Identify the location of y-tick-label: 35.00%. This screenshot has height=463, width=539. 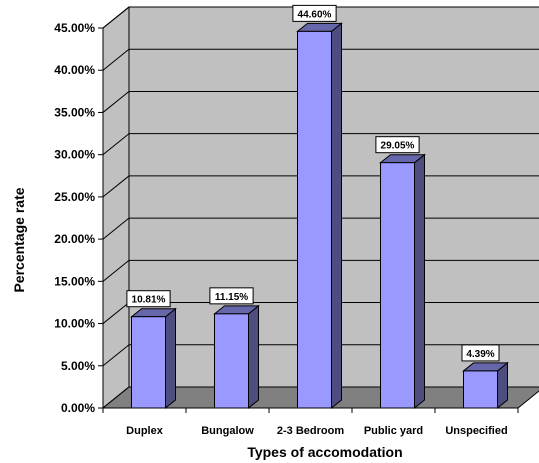
(74, 112).